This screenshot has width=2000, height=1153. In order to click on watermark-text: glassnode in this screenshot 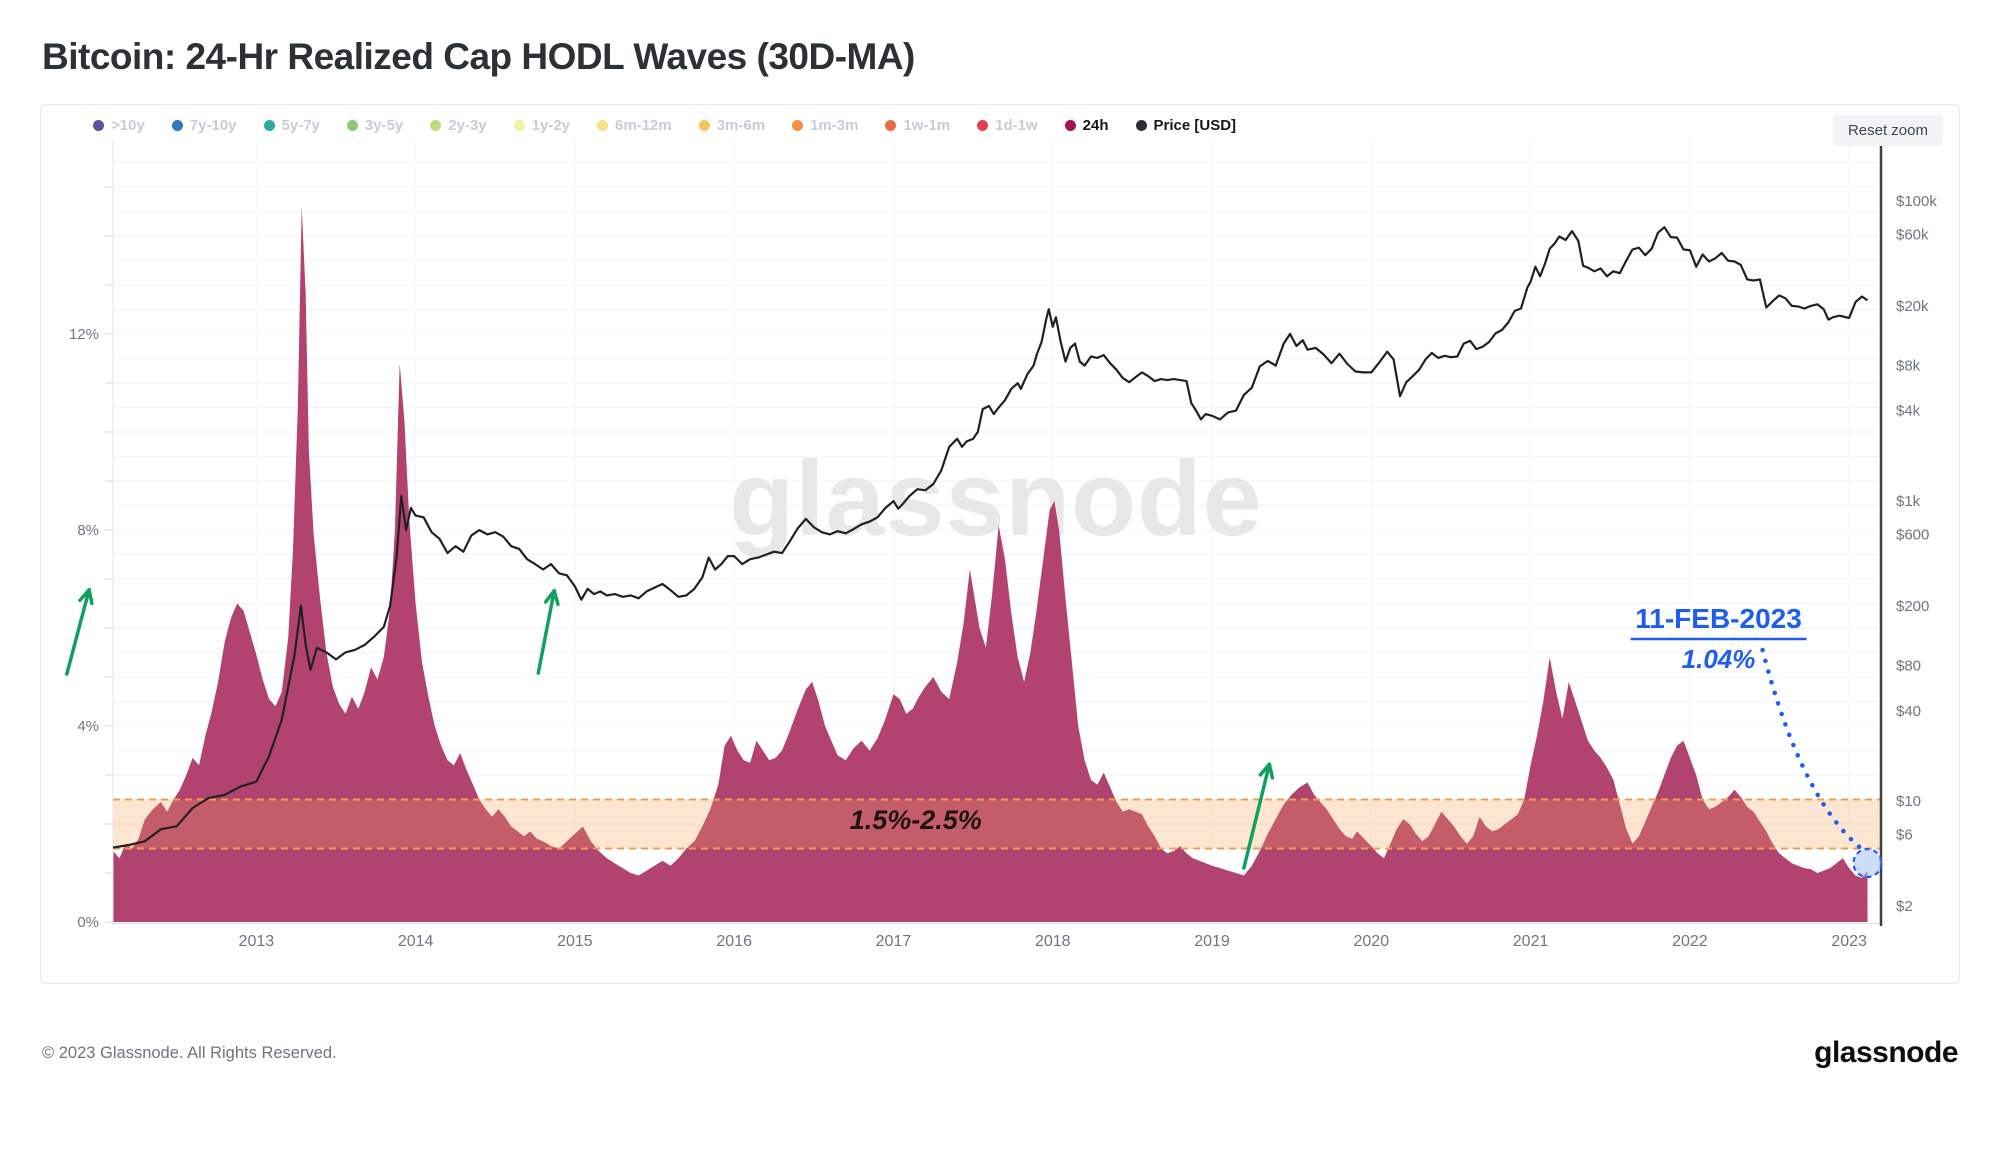, I will do `click(995, 499)`.